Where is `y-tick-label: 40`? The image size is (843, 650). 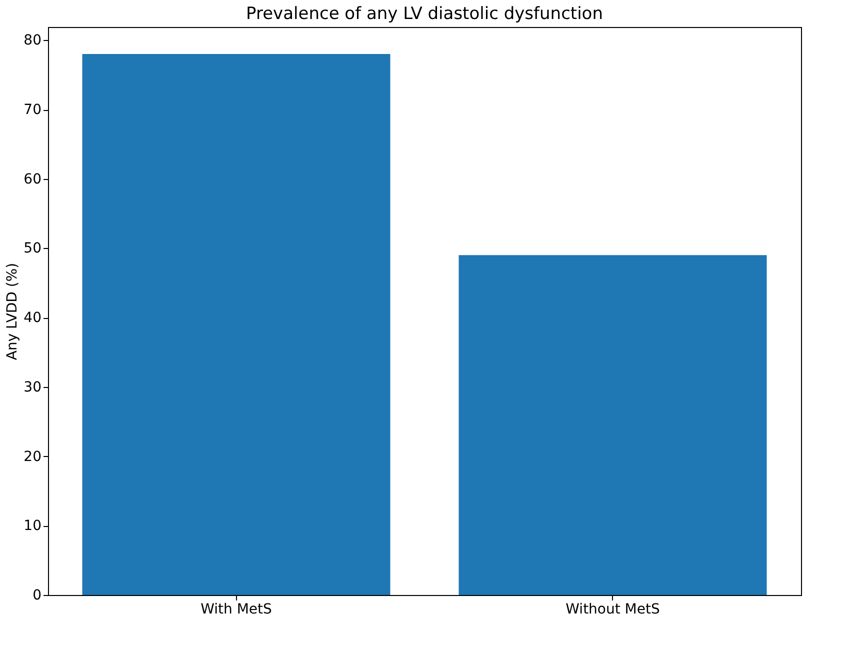
y-tick-label: 40 is located at coordinates (33, 318).